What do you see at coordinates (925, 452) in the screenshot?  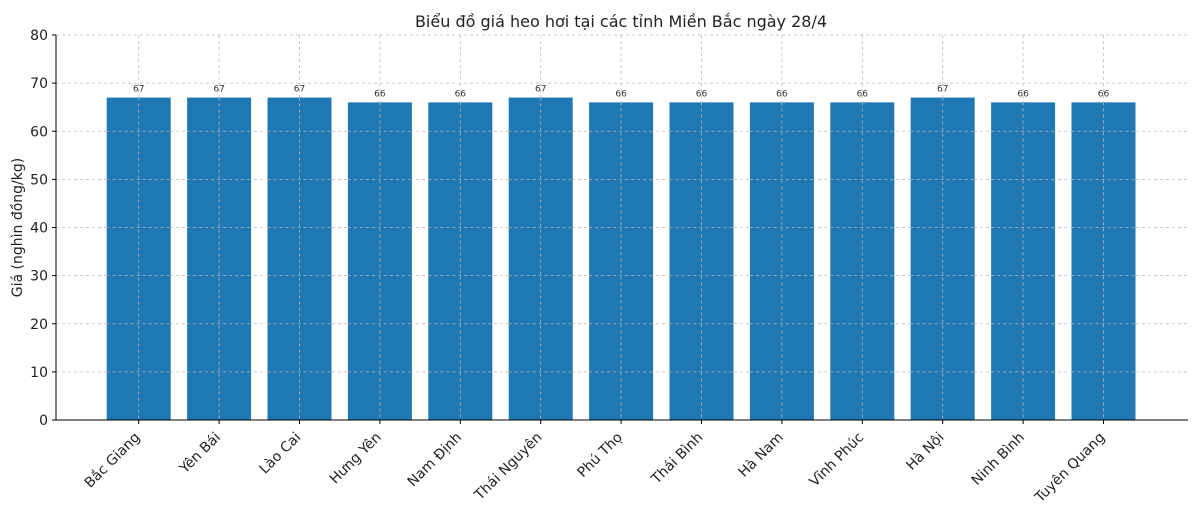 I see `x-tick-label: Hà Nội` at bounding box center [925, 452].